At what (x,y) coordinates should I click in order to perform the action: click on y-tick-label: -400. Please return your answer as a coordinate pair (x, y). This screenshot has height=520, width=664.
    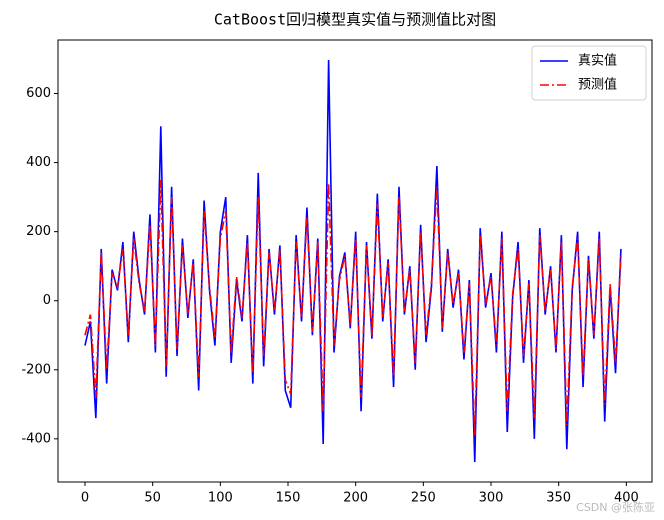
    Looking at the image, I should click on (36, 438).